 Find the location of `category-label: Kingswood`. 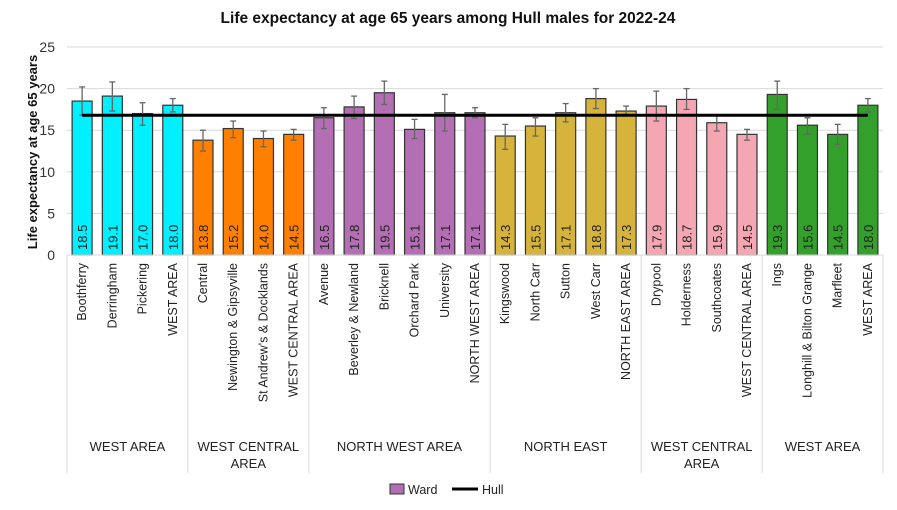

category-label: Kingswood is located at coordinates (505, 293).